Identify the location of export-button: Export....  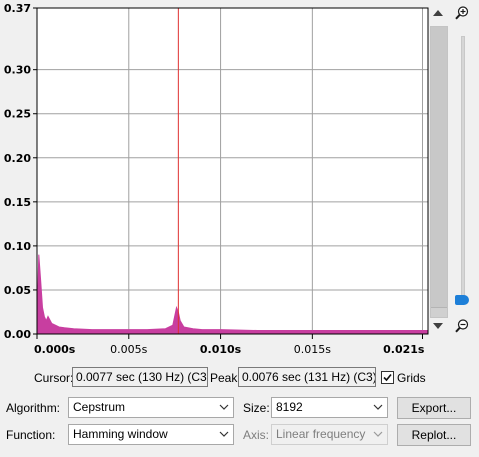
(434, 408).